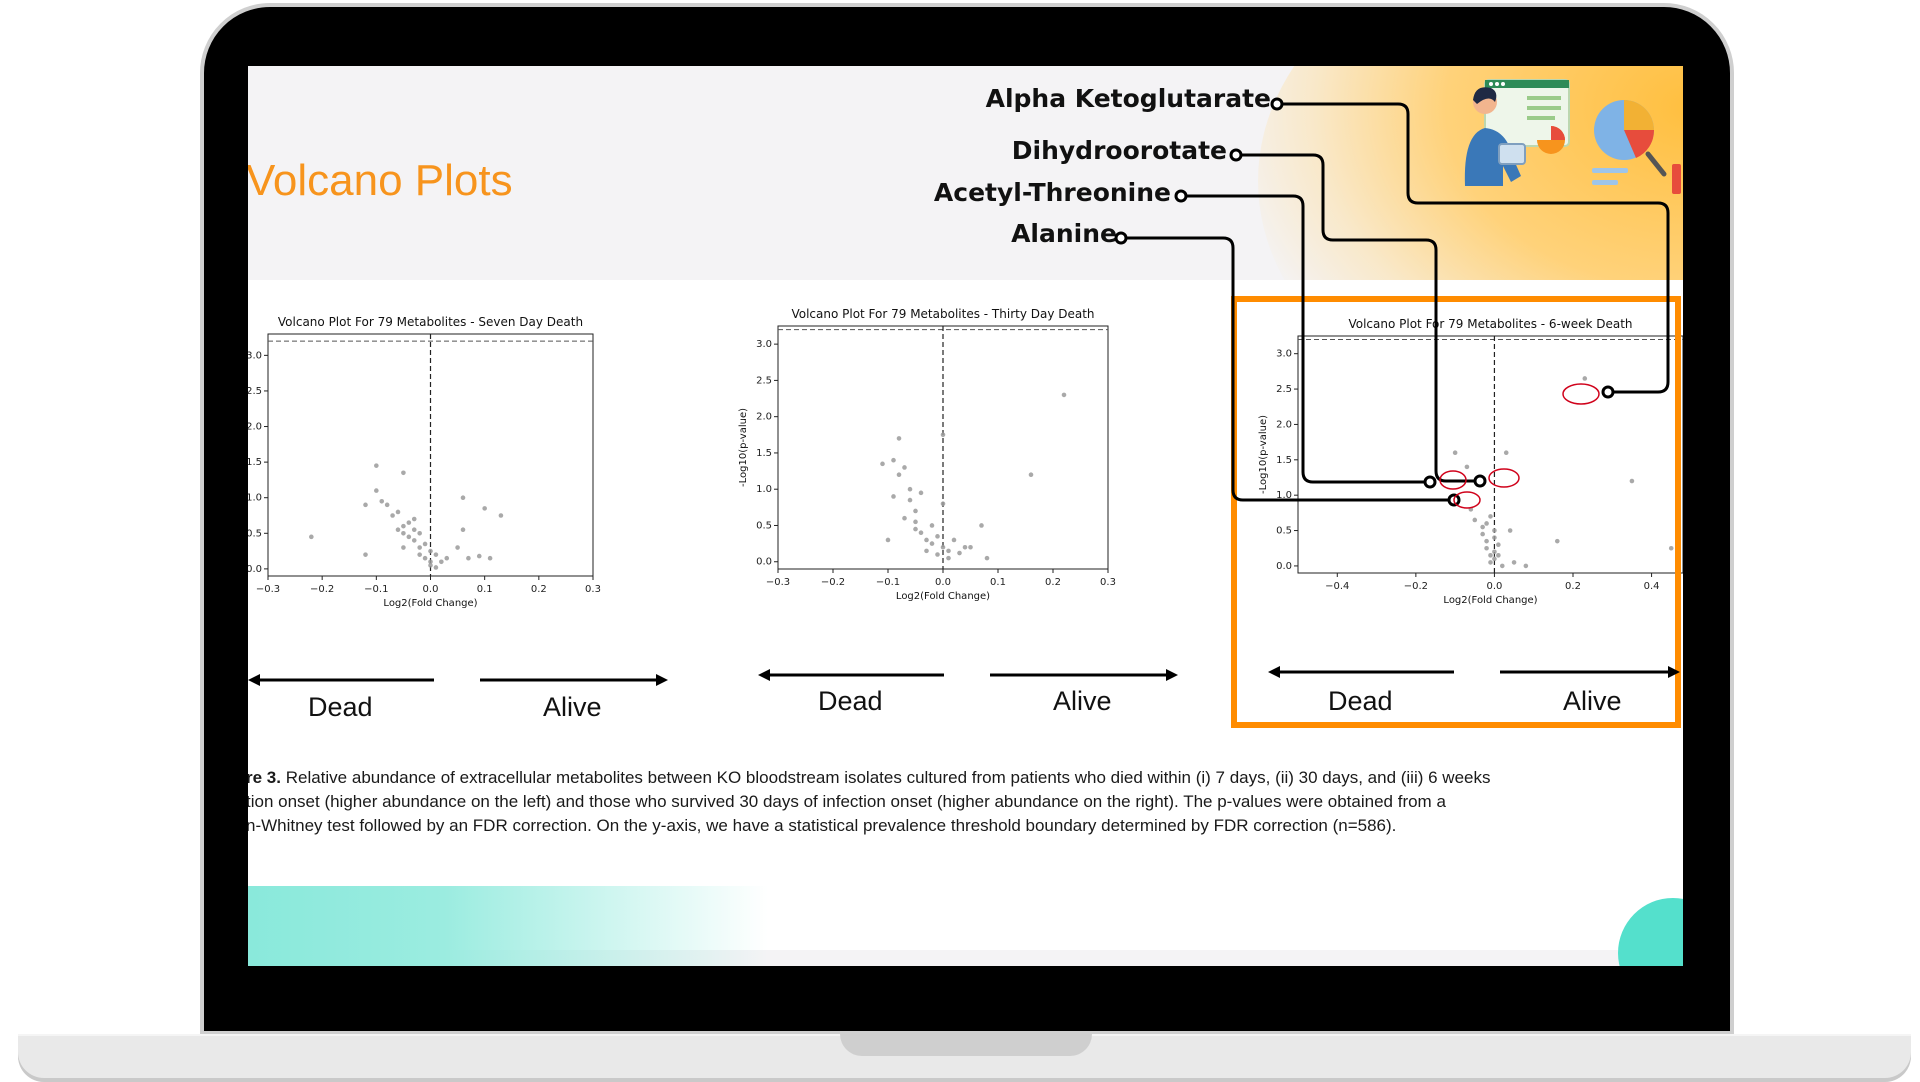 This screenshot has height=1082, width=1920. What do you see at coordinates (1128, 98) in the screenshot?
I see `callout-alpha-ketoglutarate: Alpha Ketoglutarate` at bounding box center [1128, 98].